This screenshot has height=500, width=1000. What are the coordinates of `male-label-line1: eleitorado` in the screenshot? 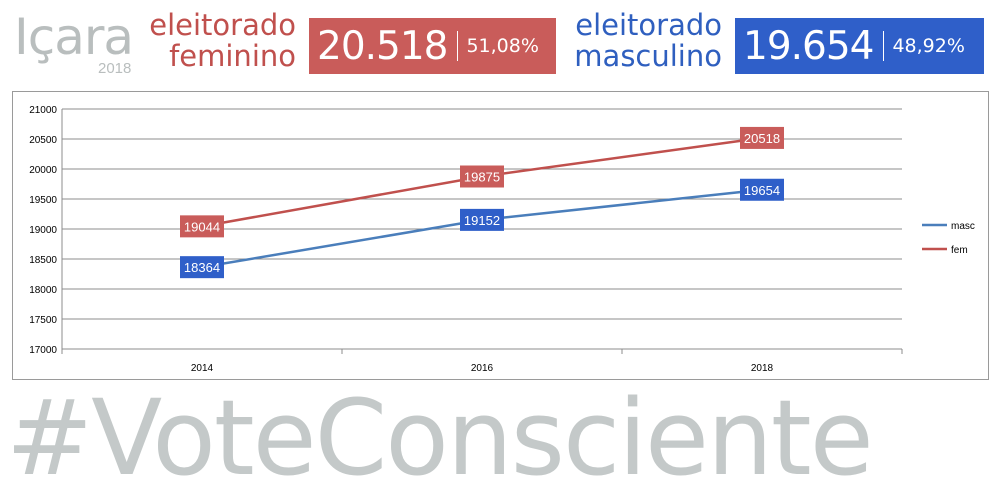 It's located at (648, 25).